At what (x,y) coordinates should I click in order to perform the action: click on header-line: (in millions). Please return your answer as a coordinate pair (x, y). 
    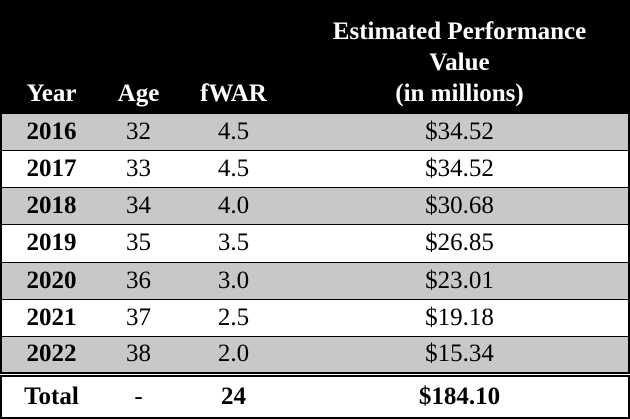
    Looking at the image, I should click on (459, 93).